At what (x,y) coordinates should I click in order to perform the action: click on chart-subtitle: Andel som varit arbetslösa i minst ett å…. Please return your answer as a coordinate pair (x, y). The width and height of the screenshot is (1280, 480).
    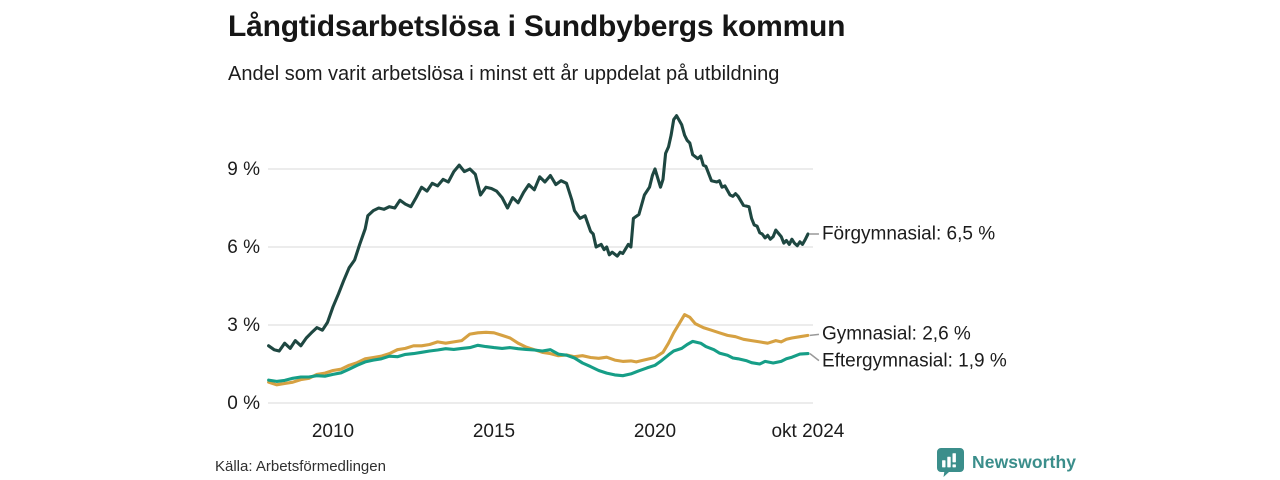
    Looking at the image, I should click on (504, 74).